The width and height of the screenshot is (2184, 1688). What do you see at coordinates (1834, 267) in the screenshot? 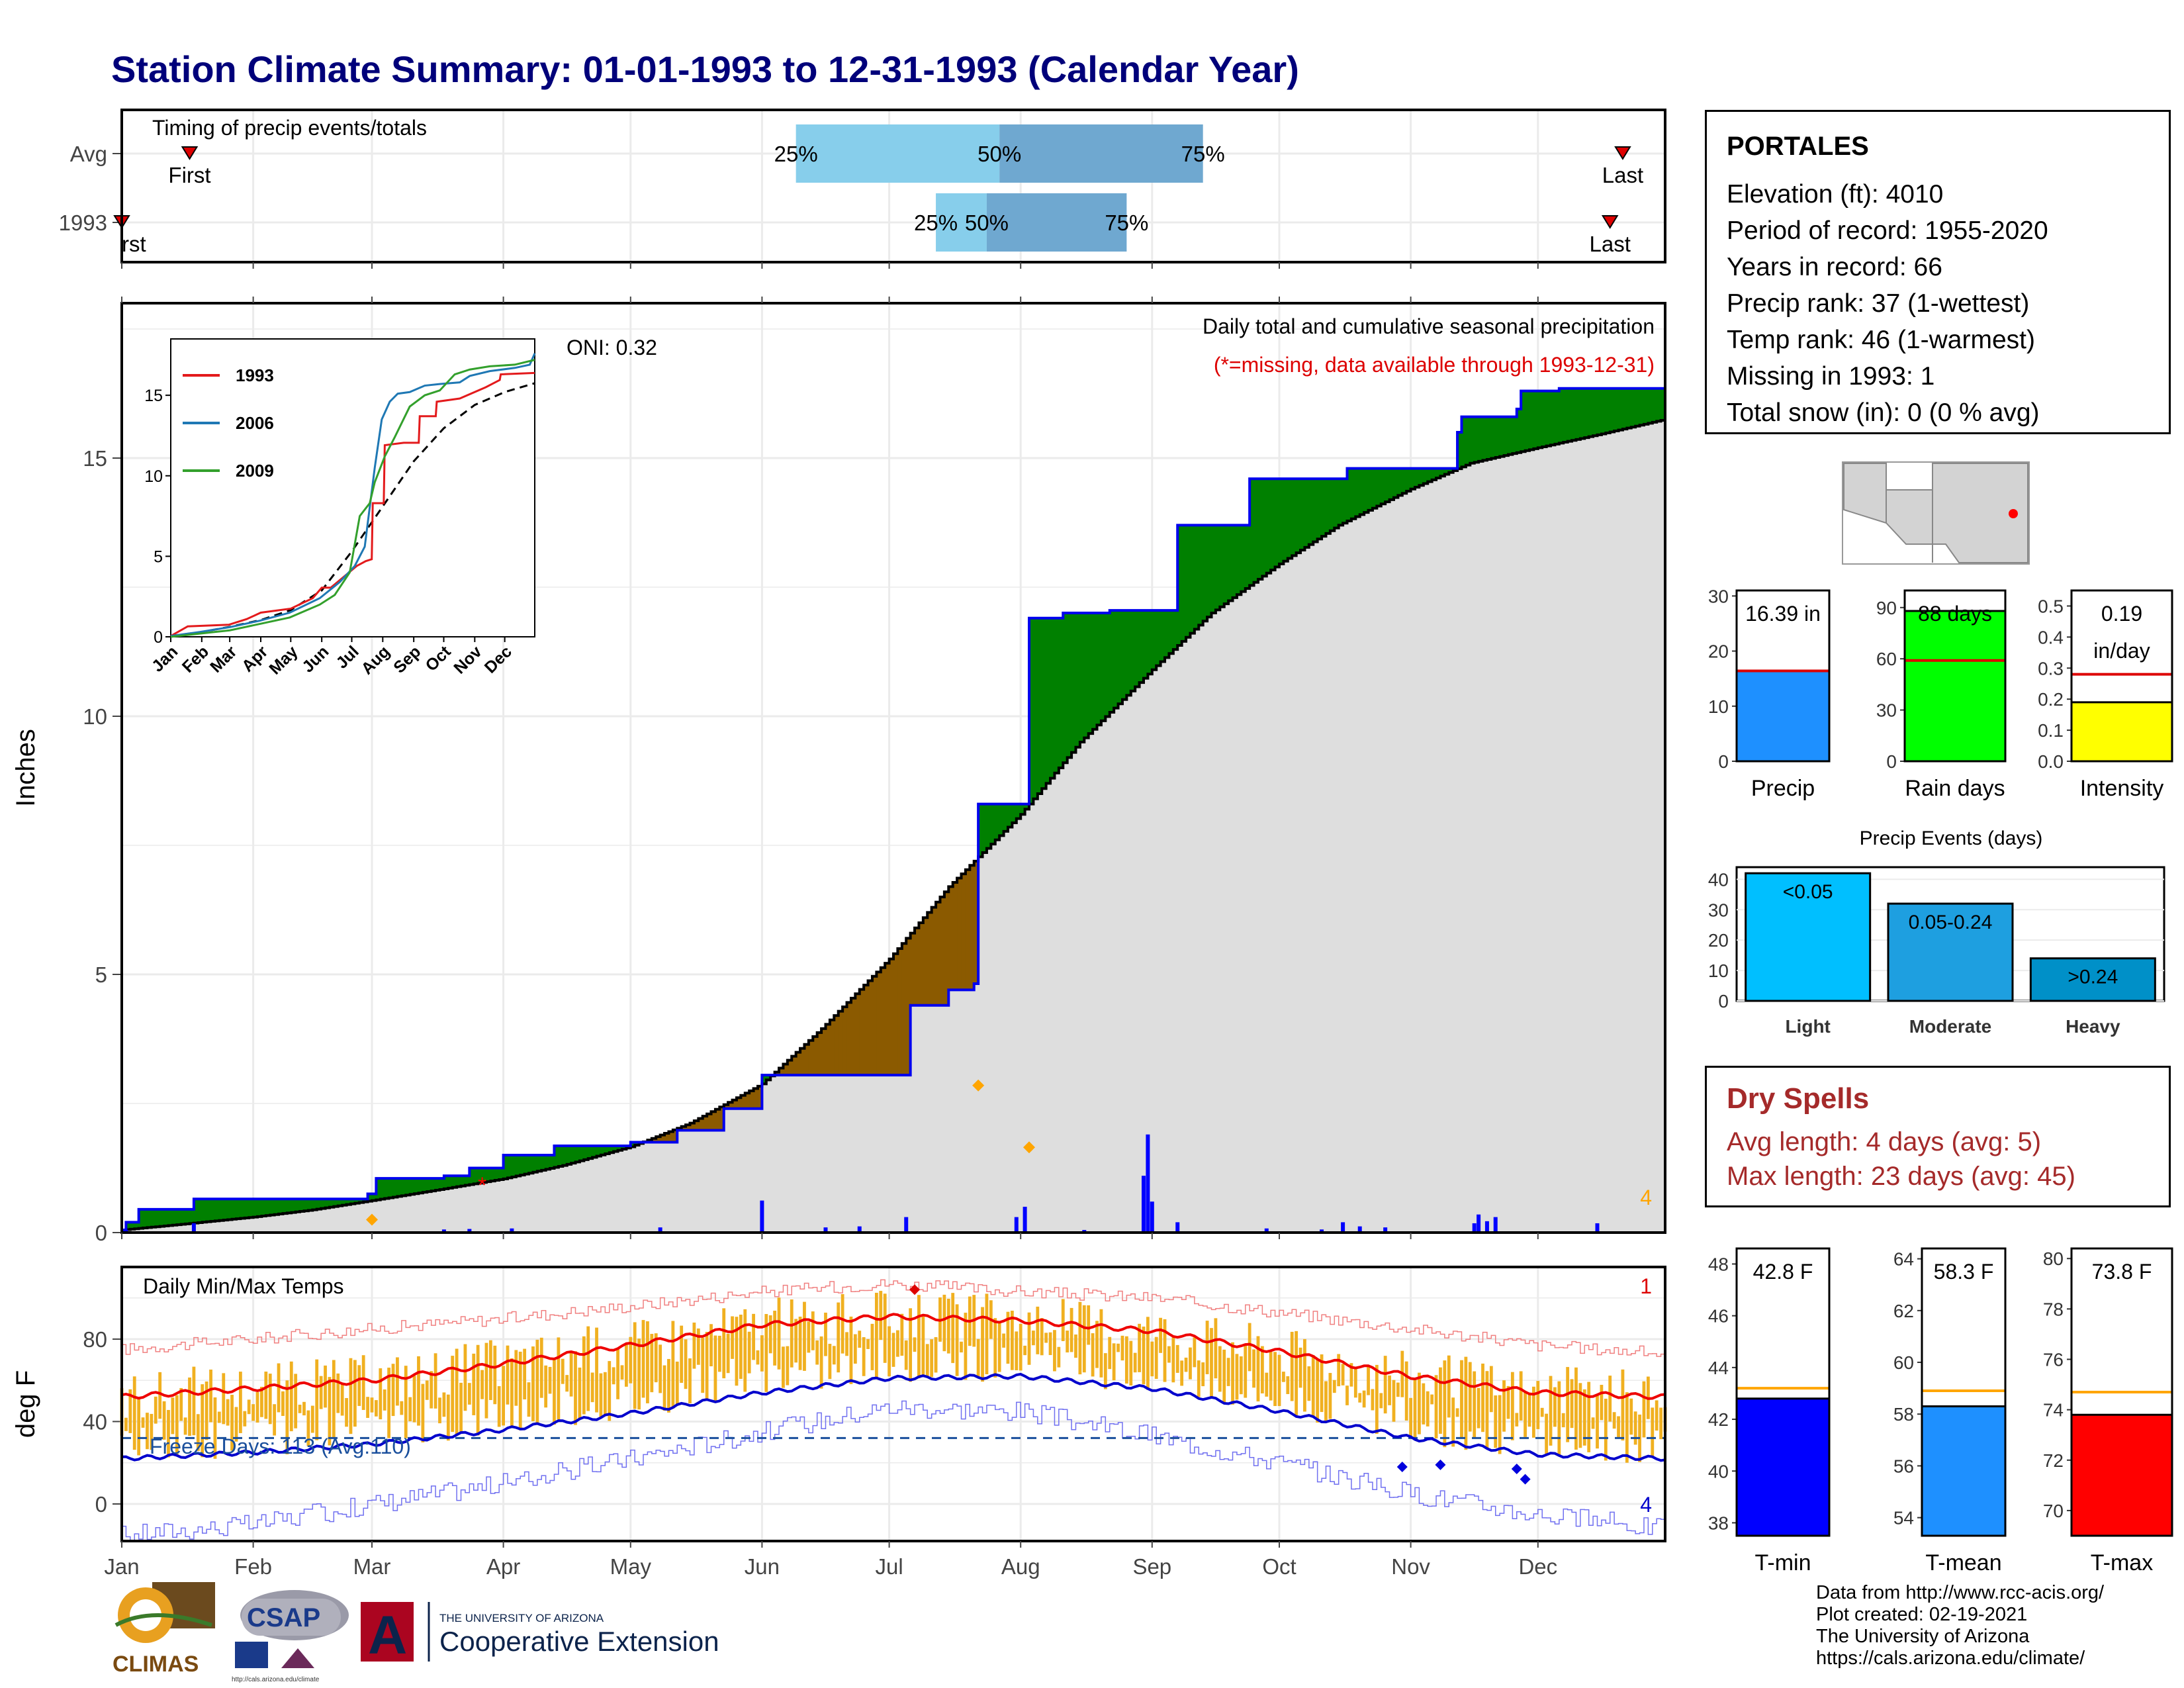
I see `station-years: Years in record: 66` at bounding box center [1834, 267].